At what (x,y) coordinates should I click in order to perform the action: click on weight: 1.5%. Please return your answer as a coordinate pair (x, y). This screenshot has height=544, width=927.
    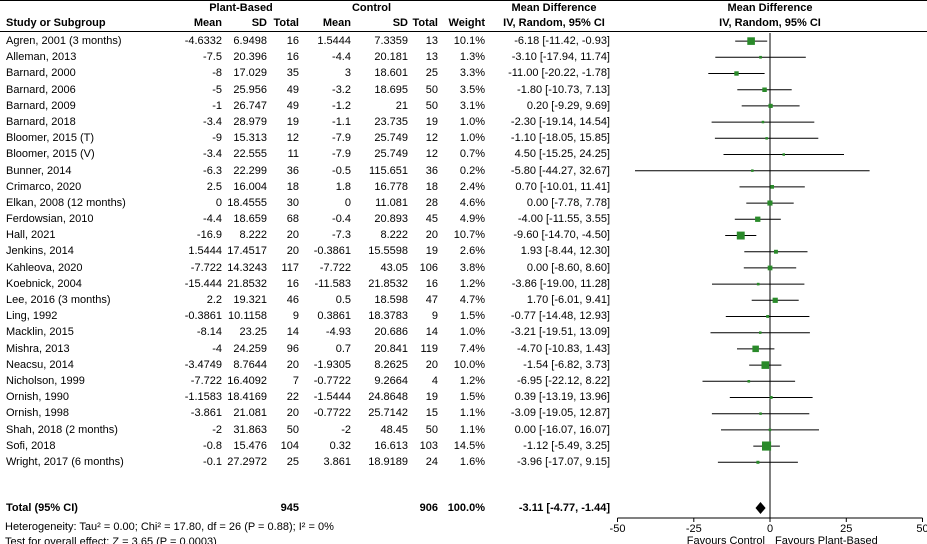
    Looking at the image, I should click on (472, 397).